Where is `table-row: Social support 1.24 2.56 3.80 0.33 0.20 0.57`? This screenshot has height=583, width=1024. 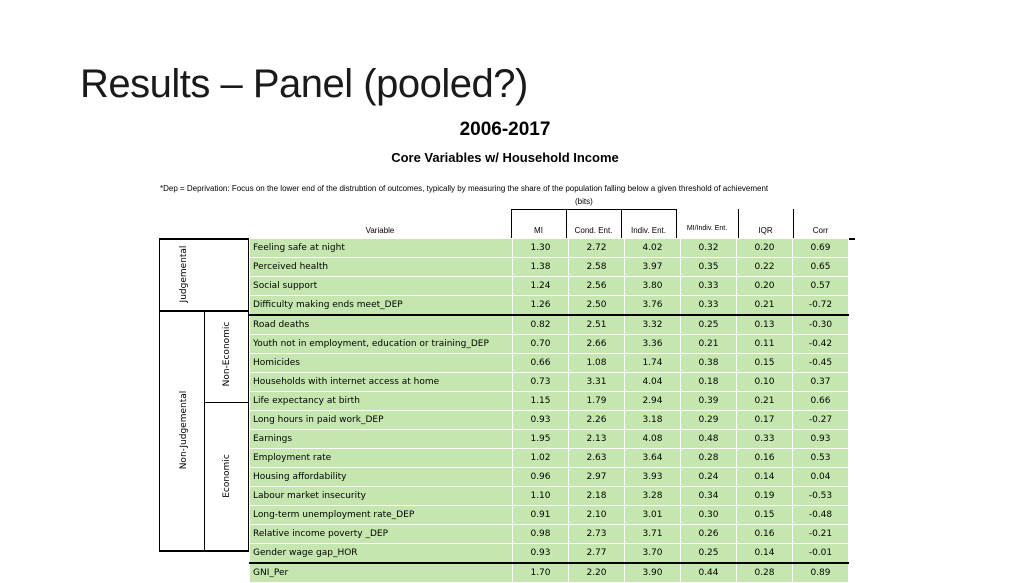 table-row: Social support 1.24 2.56 3.80 0.33 0.20 0.57 is located at coordinates (549, 286).